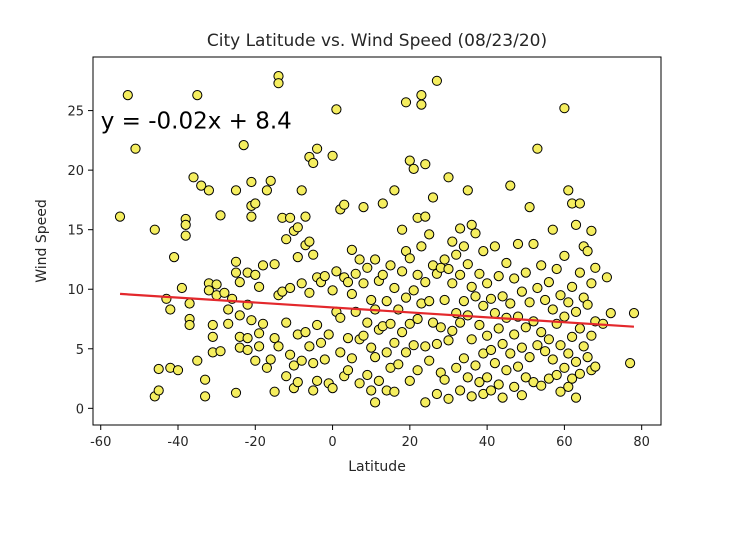 This screenshot has height=542, width=732. Describe the element at coordinates (80, 409) in the screenshot. I see `y-tick-label: 0` at that location.